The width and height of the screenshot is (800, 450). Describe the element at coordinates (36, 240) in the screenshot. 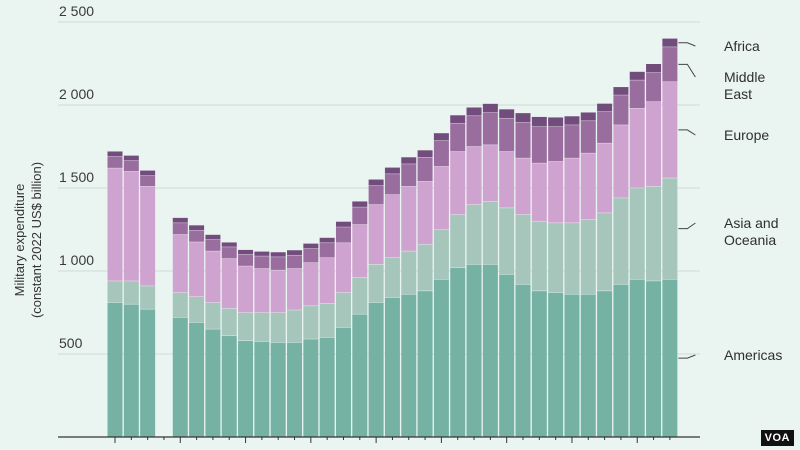

I see `y-axis-title-line-2: (constant 2022 US$ billion)` at that location.